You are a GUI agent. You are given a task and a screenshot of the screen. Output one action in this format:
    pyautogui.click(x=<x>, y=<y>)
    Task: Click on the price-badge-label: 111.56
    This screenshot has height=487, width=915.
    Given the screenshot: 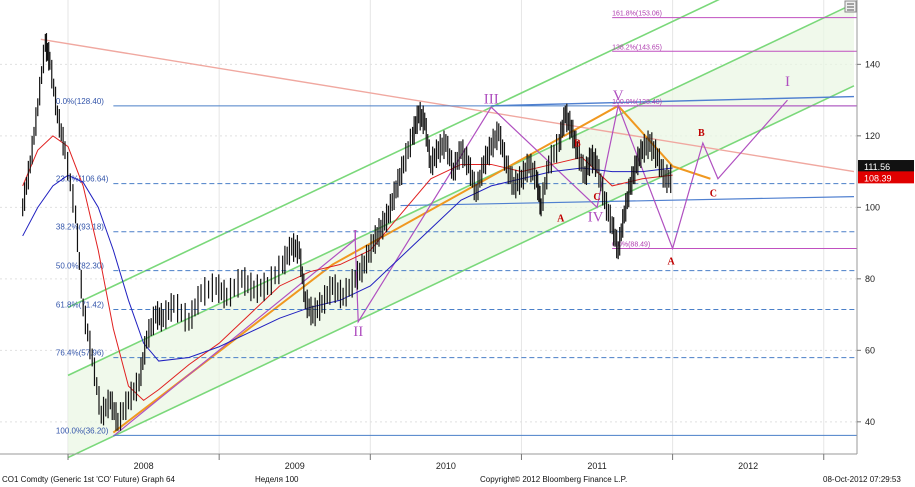 What is the action you would take?
    pyautogui.click(x=877, y=167)
    